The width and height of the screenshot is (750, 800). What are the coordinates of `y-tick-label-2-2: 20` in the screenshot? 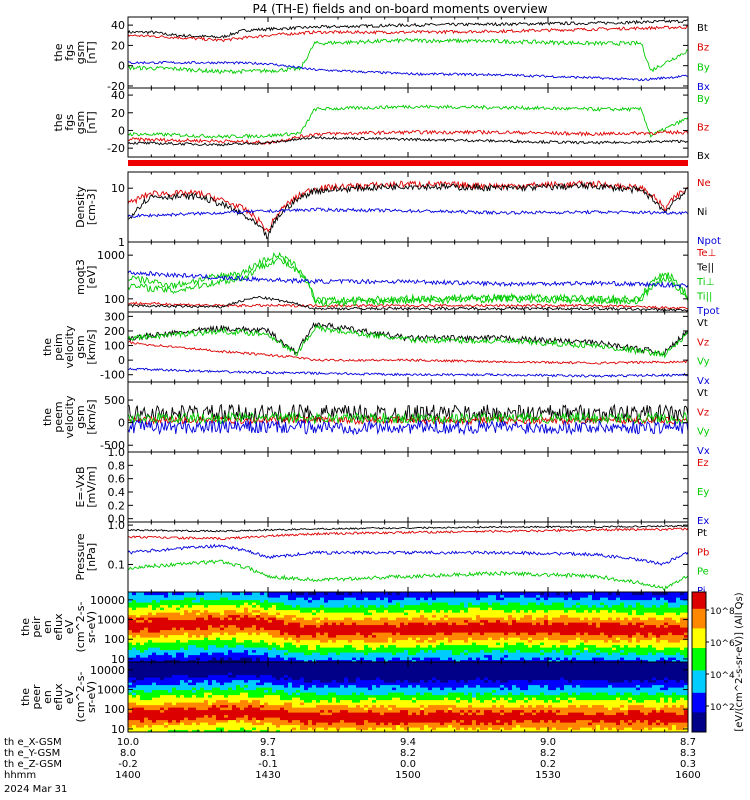 It's located at (118, 113).